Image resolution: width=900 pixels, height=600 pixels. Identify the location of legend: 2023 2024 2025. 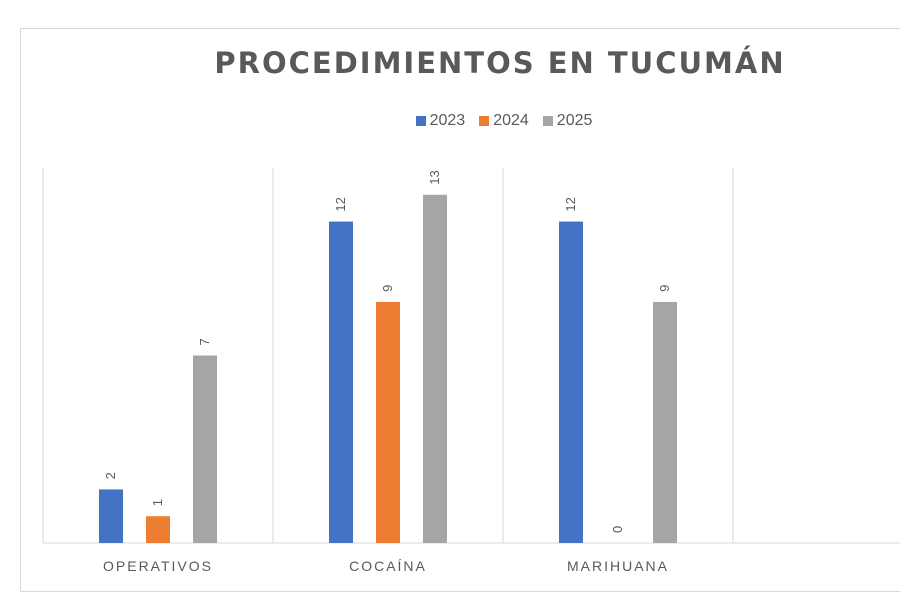
(450, 121).